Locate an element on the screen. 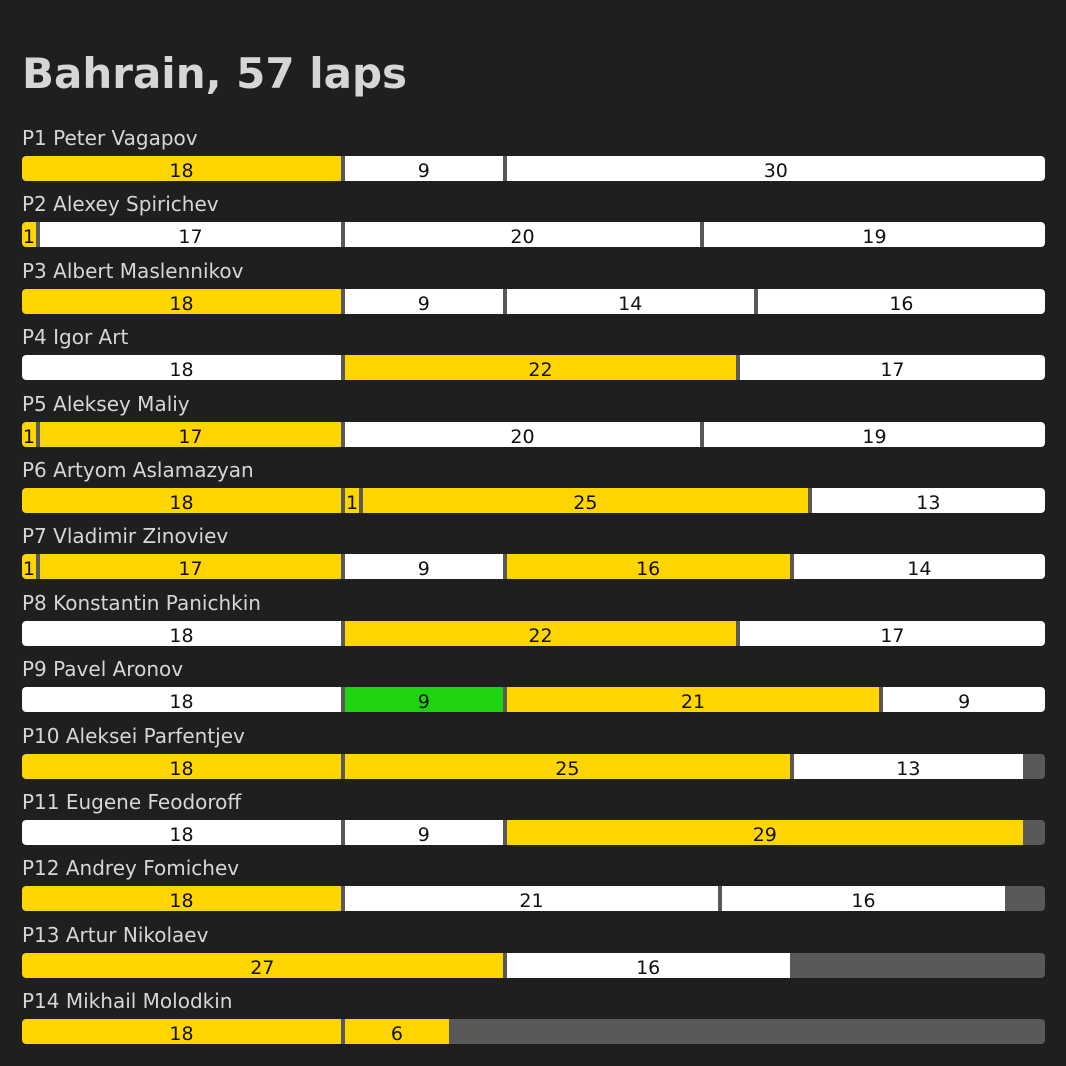 This screenshot has height=1066, width=1066. driver-label: P8 Konstantin Panichkin is located at coordinates (141, 602).